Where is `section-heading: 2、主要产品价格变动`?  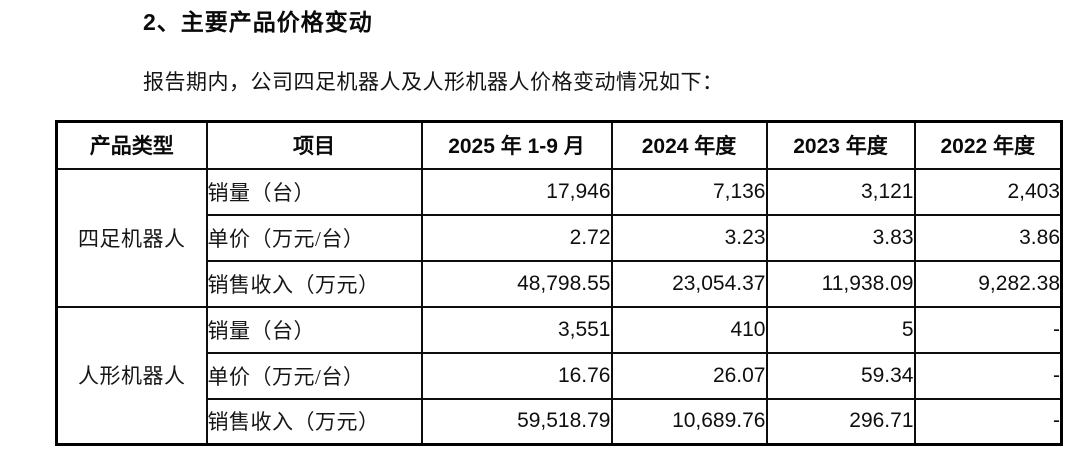 section-heading: 2、主要产品价格变动 is located at coordinates (258, 22).